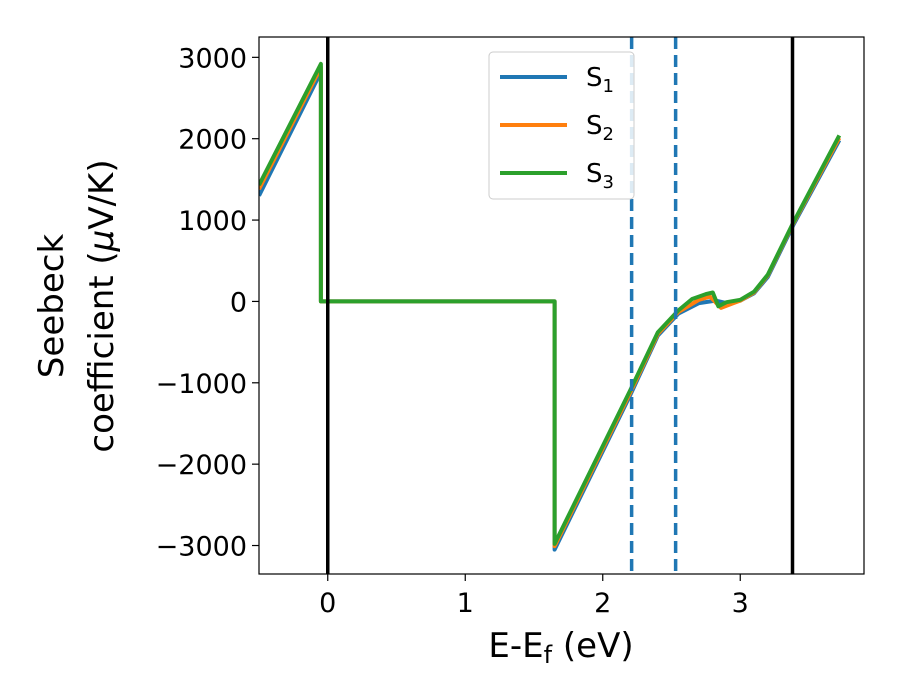 Image resolution: width=900 pixels, height=700 pixels. I want to click on x-tick-label: 1, so click(465, 603).